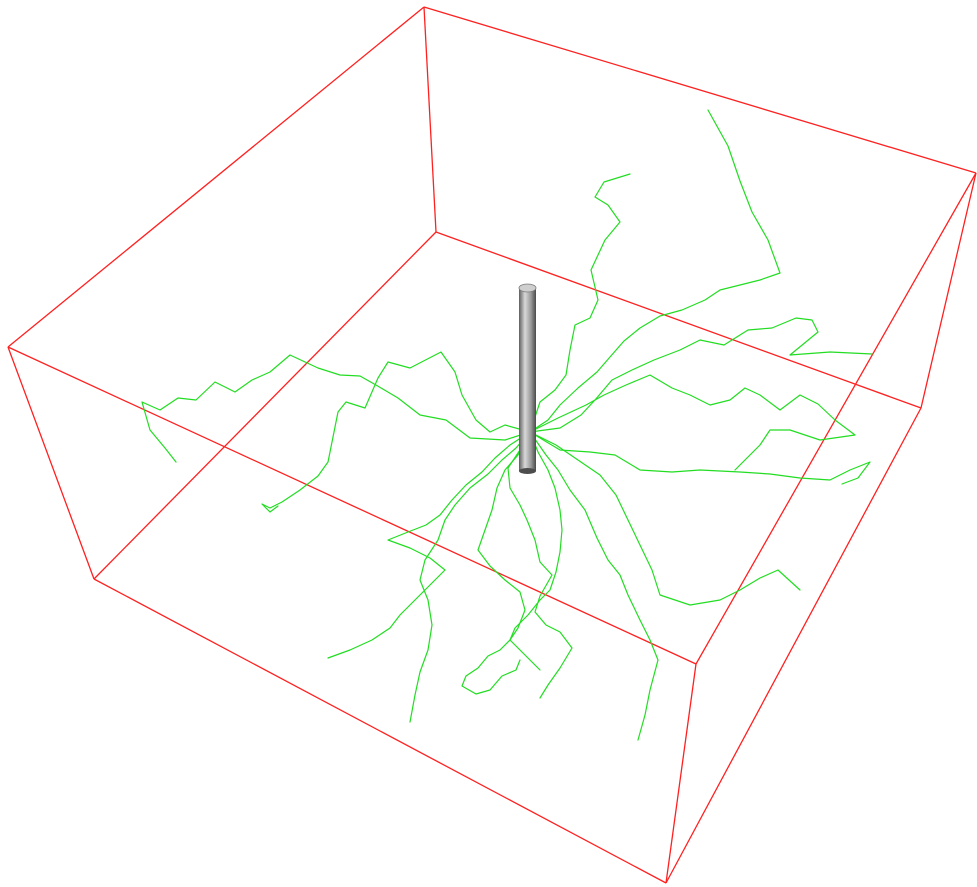 This screenshot has height=887, width=977. Describe the element at coordinates (681, 773) in the screenshot. I see `box-edge-vertical-front` at that location.